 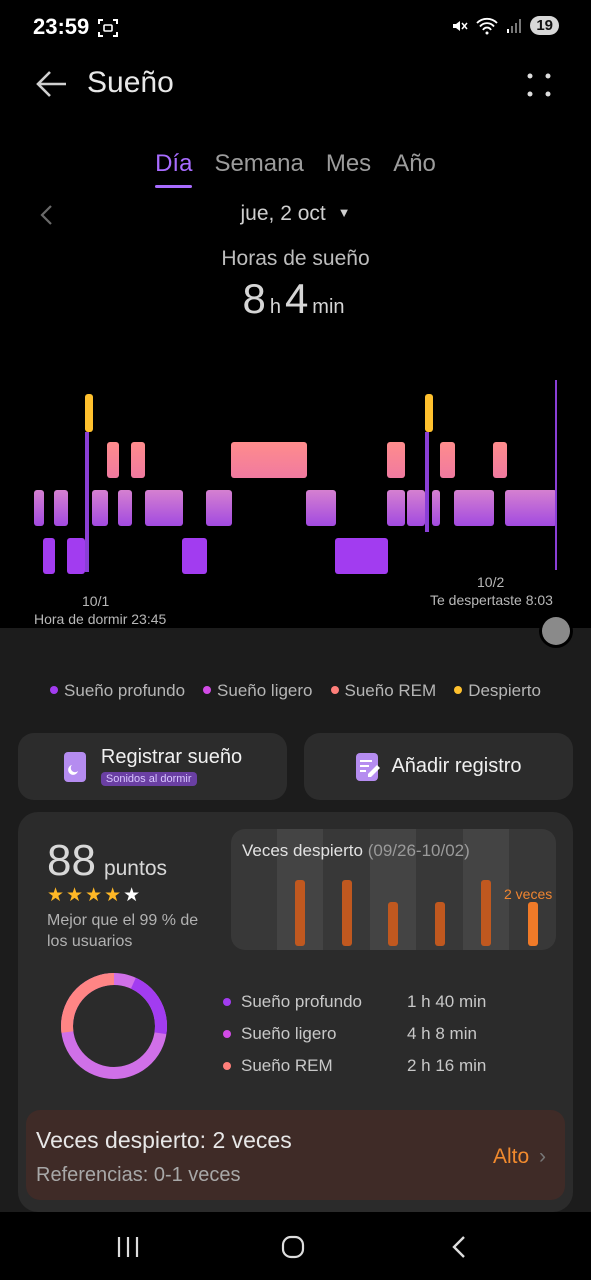 I want to click on end-date-label: 10/2, so click(x=491, y=582).